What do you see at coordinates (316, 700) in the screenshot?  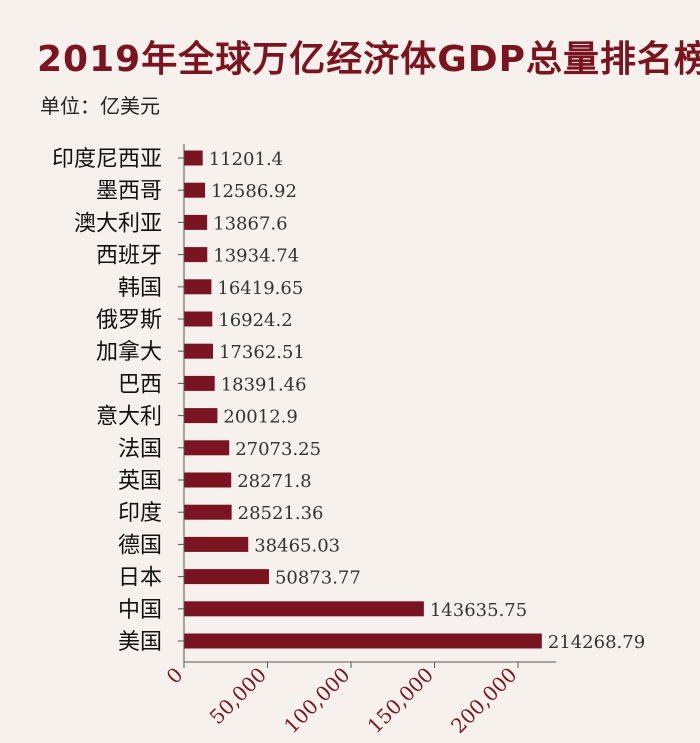 I see `x-tick-label: 100,000` at bounding box center [316, 700].